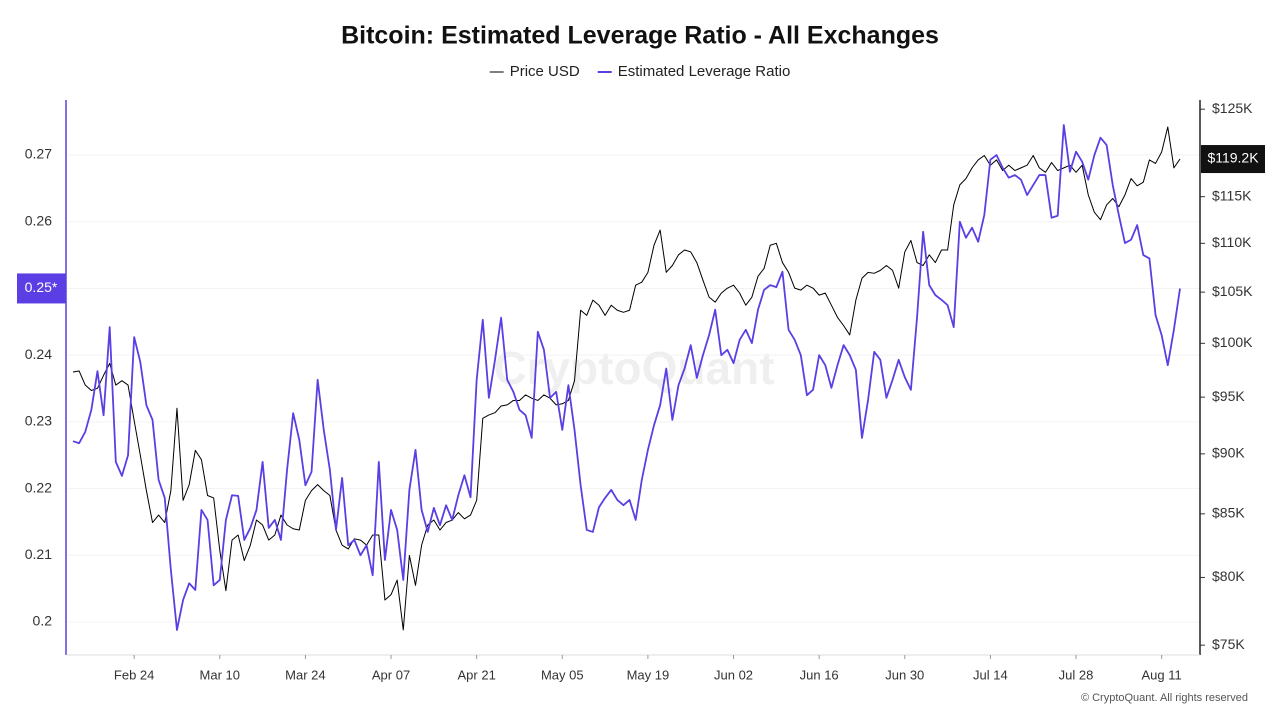 The image size is (1280, 720). Describe the element at coordinates (1228, 453) in the screenshot. I see `y2-tick-label: $90K` at that location.